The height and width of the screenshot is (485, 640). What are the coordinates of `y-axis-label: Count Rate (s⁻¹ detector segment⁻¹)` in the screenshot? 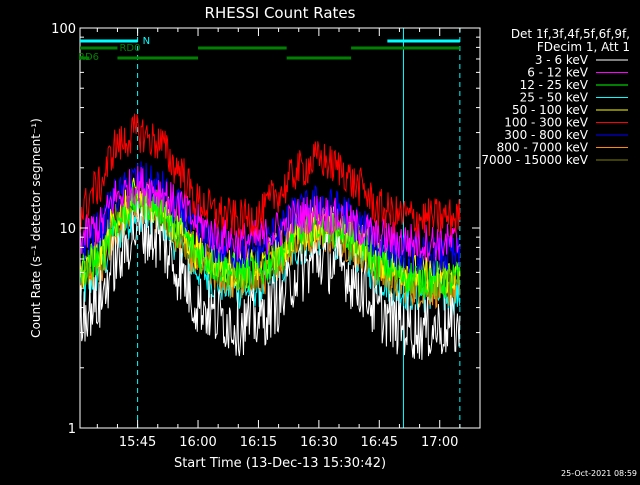 It's located at (36, 228).